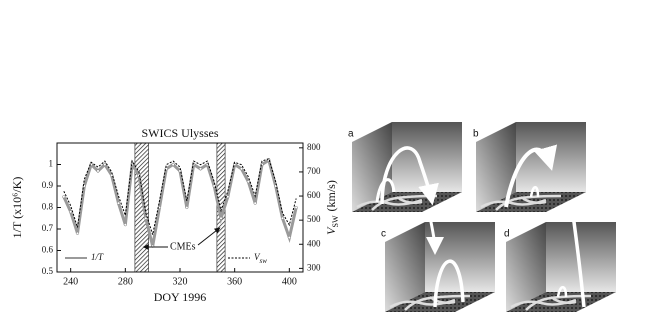 The height and width of the screenshot is (332, 647). What do you see at coordinates (507, 234) in the screenshot?
I see `panel-label: d` at bounding box center [507, 234].